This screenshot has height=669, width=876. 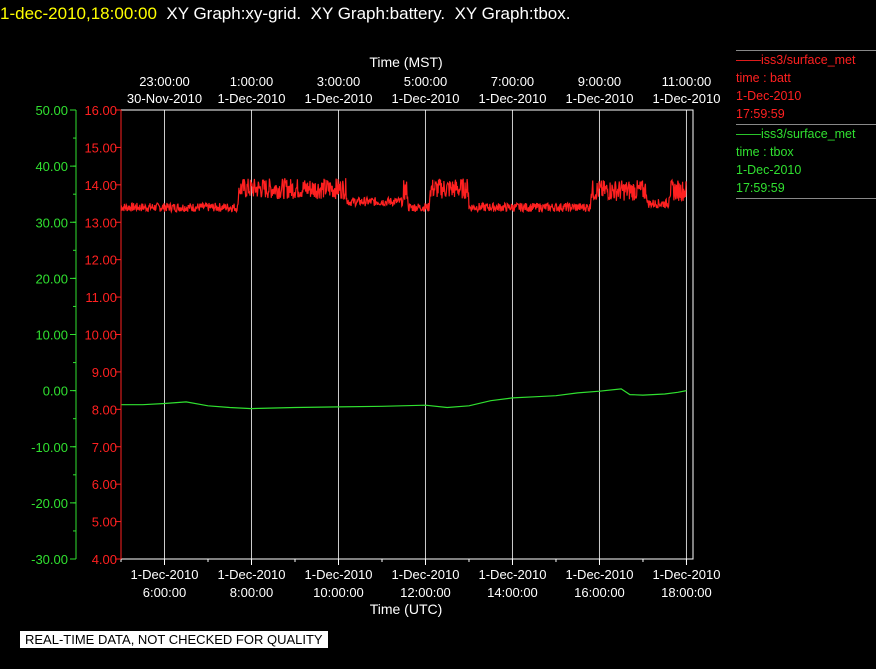 I want to click on right-axis-tick-label: 9.00, so click(x=104, y=372).